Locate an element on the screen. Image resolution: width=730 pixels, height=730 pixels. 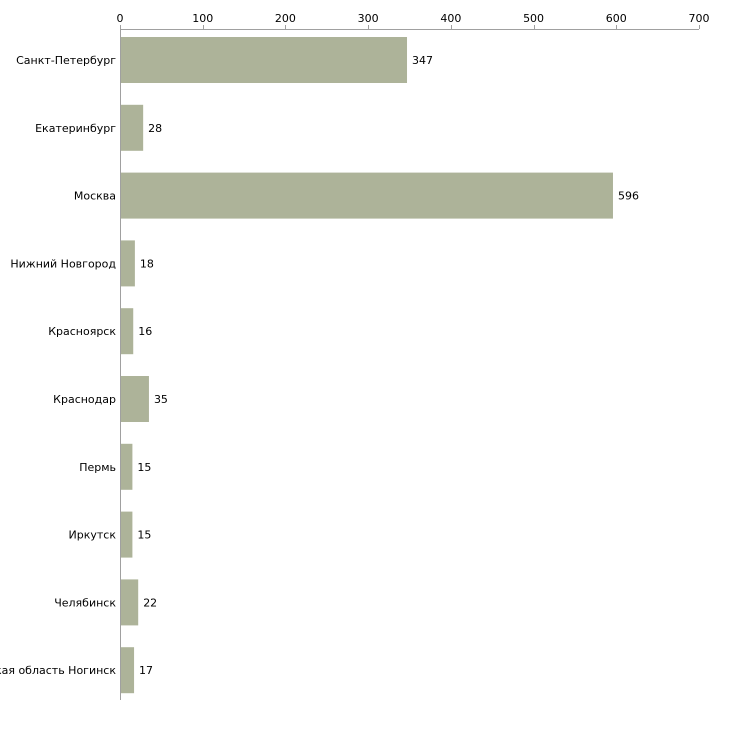
bar-value-label: 28 is located at coordinates (155, 128).